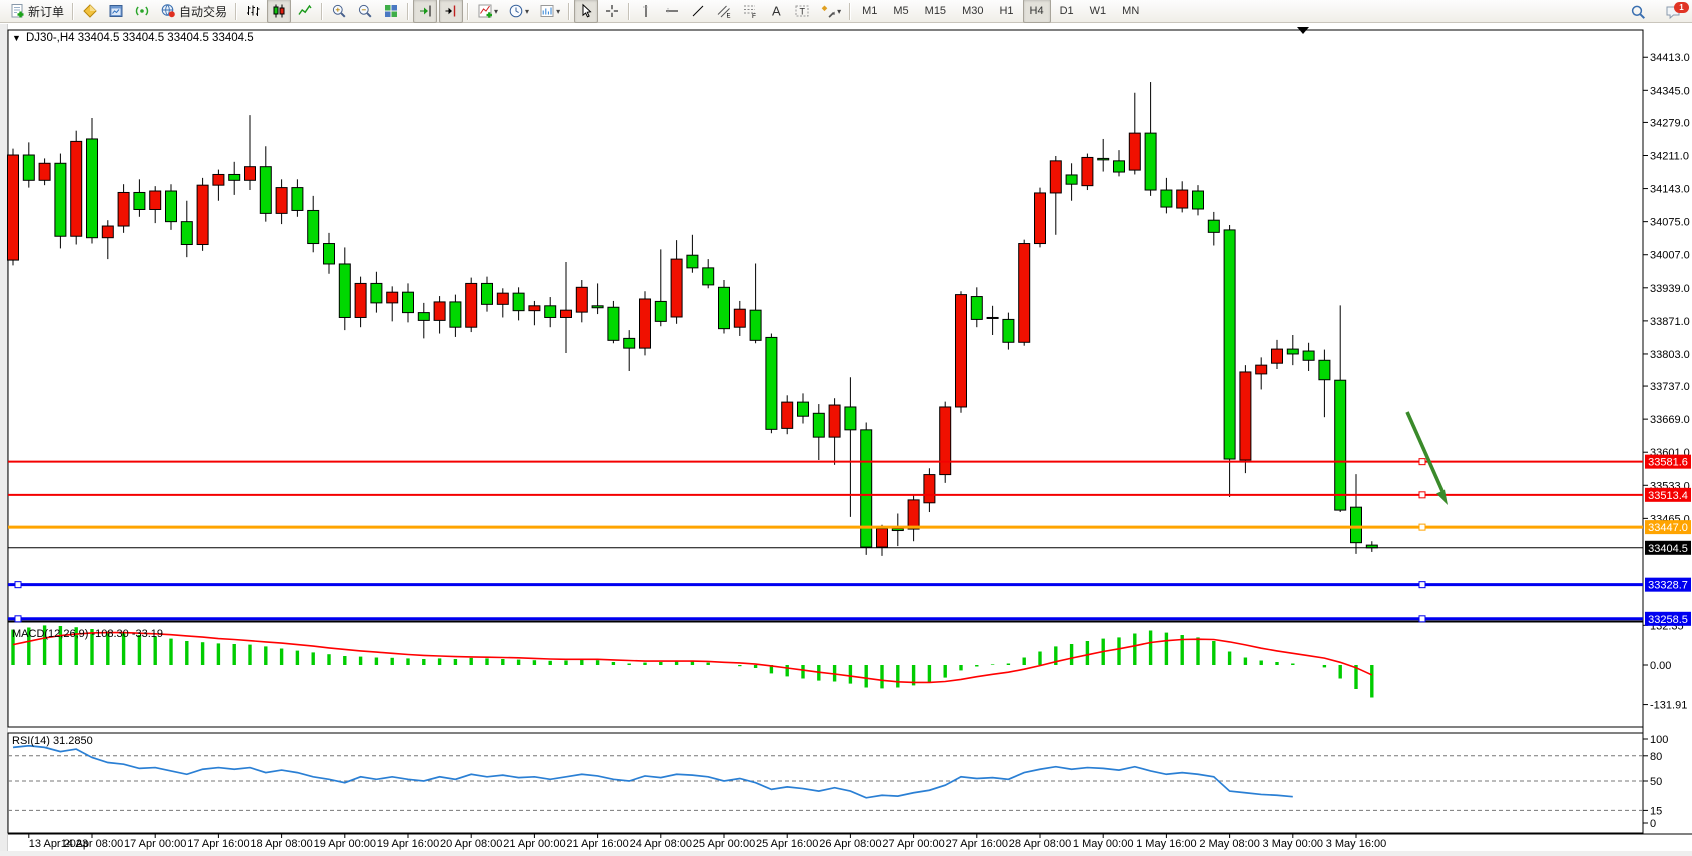  What do you see at coordinates (1670, 123) in the screenshot?
I see `price-tick-label: 34279.0` at bounding box center [1670, 123].